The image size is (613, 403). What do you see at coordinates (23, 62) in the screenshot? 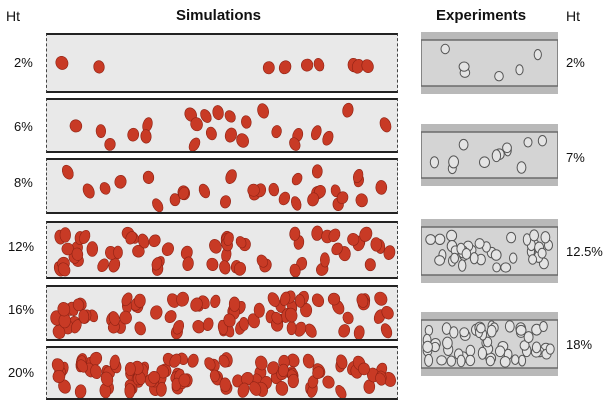
I see `sim-label-2: 2%` at bounding box center [23, 62].